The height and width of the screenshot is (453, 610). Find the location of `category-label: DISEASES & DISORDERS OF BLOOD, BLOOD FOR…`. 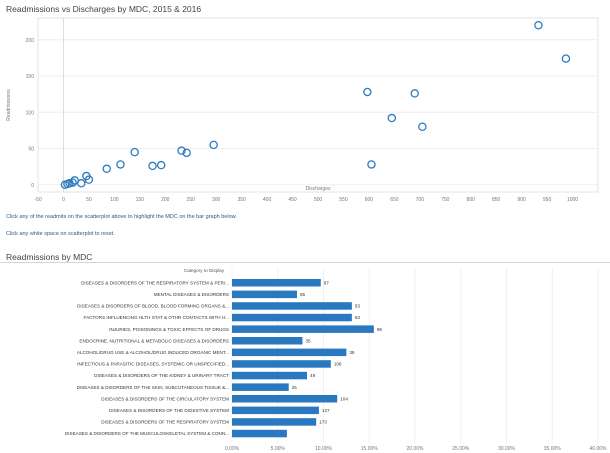

category-label: DISEASES & DISORDERS OF BLOOD, BLOOD FOR… is located at coordinates (153, 306).